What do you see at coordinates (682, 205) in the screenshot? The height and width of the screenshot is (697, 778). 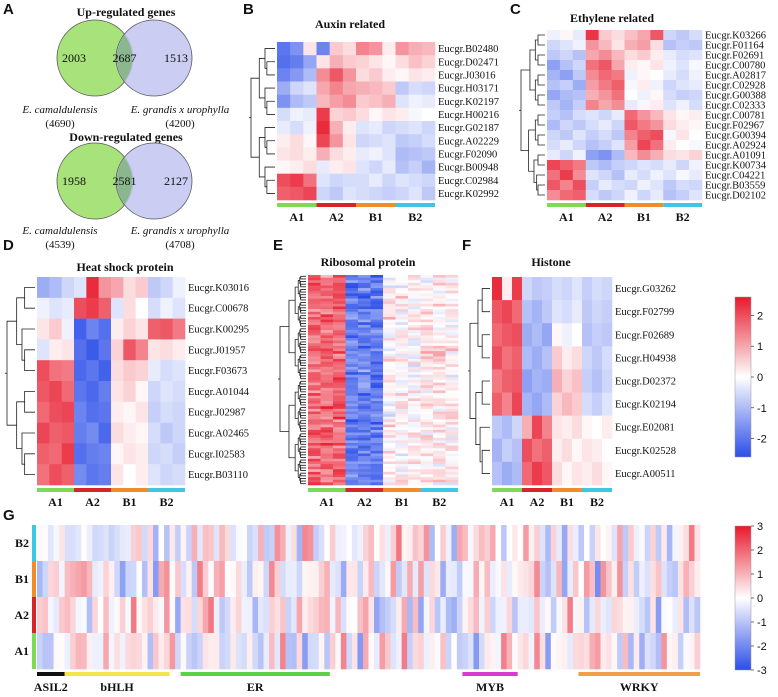 I see `group-bar-B2` at bounding box center [682, 205].